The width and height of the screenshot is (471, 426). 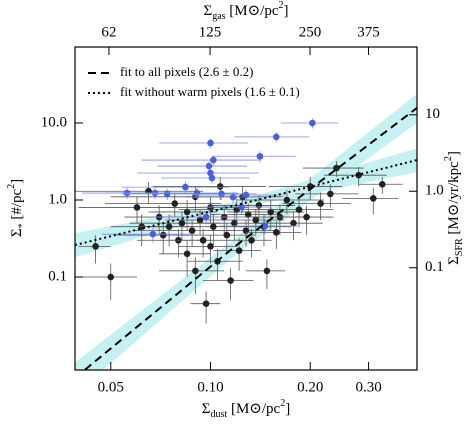 I want to click on x2-axis-label-part: [M⊙/pc, so click(x=252, y=11).